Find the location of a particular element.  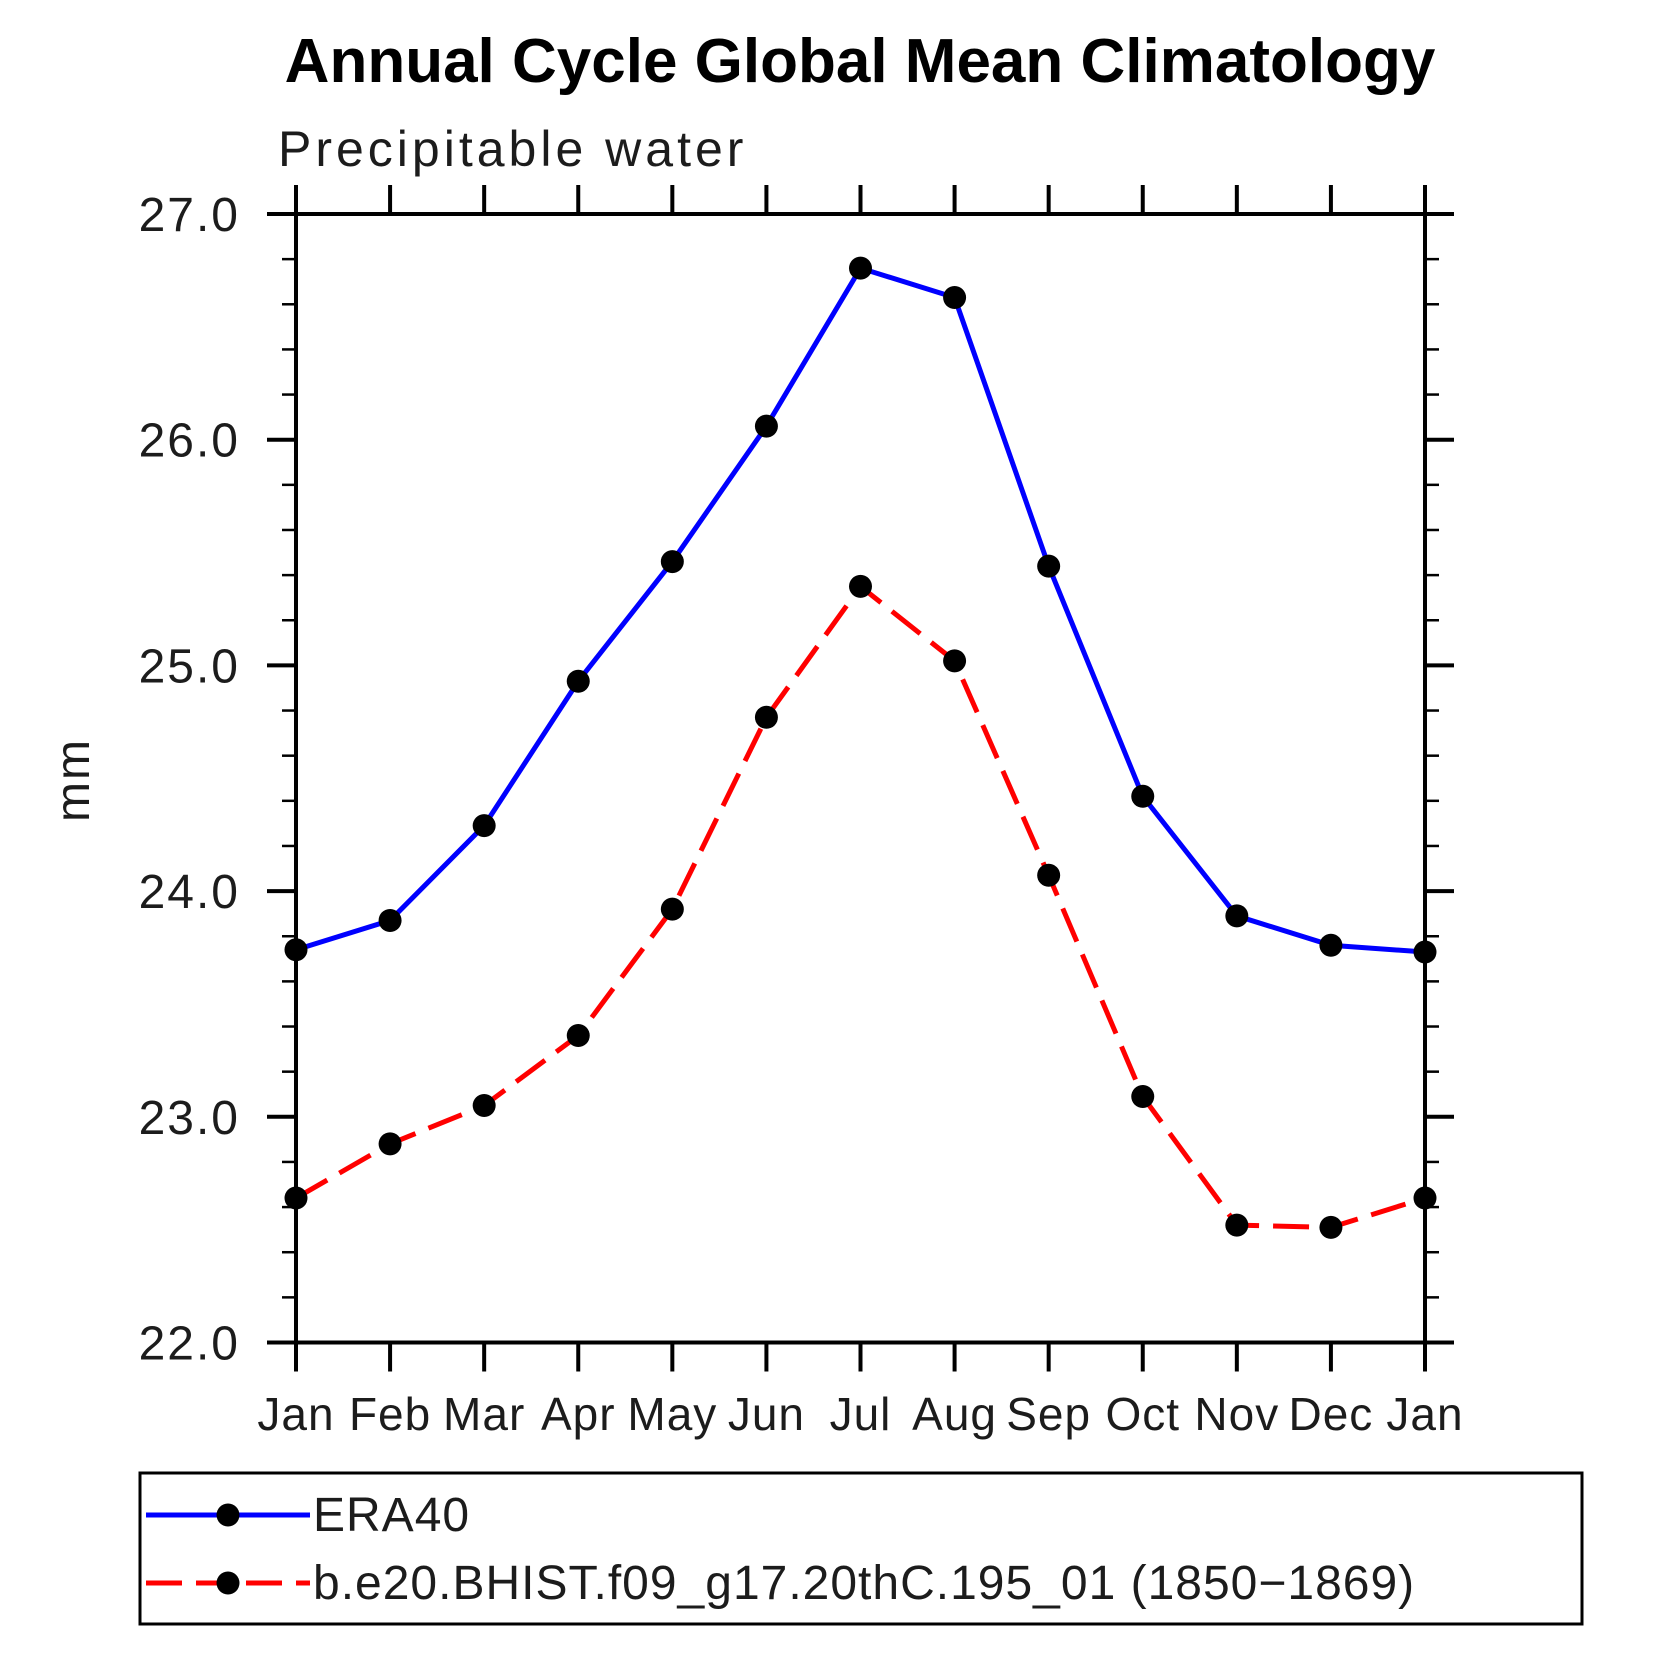

x-tick-label: Jul is located at coordinates (861, 1414).